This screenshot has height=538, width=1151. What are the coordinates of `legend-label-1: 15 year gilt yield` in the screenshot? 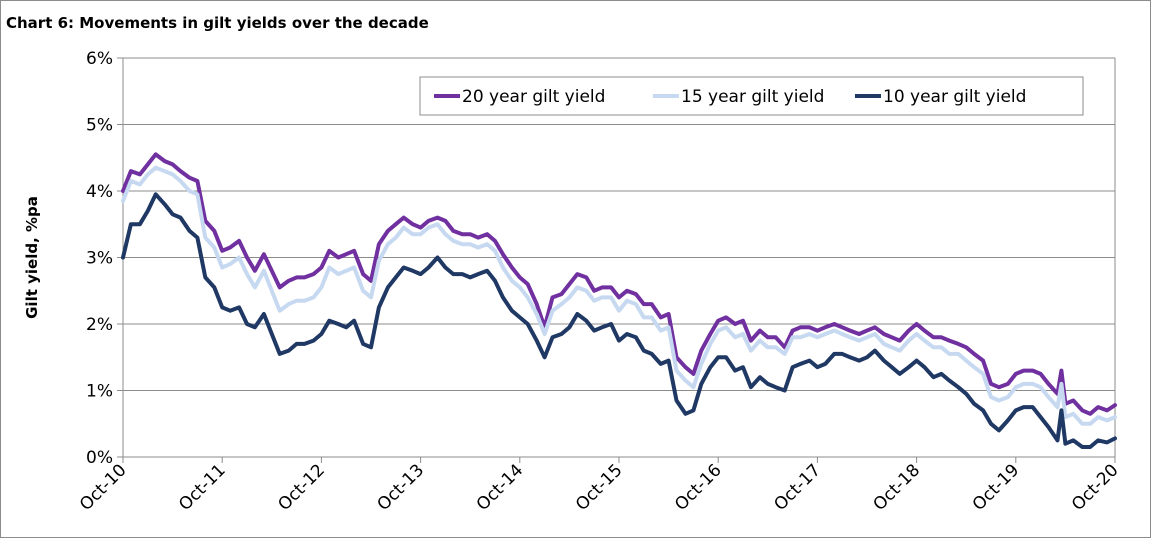 It's located at (752, 97).